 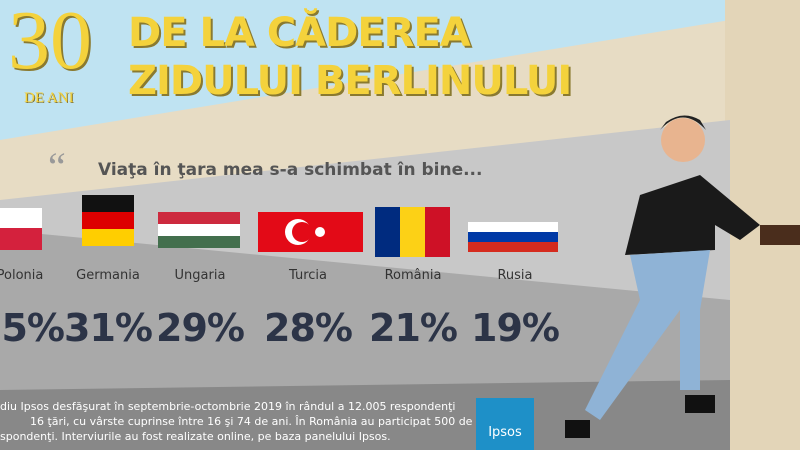 I want to click on anniversary-number: 30, so click(x=50, y=43).